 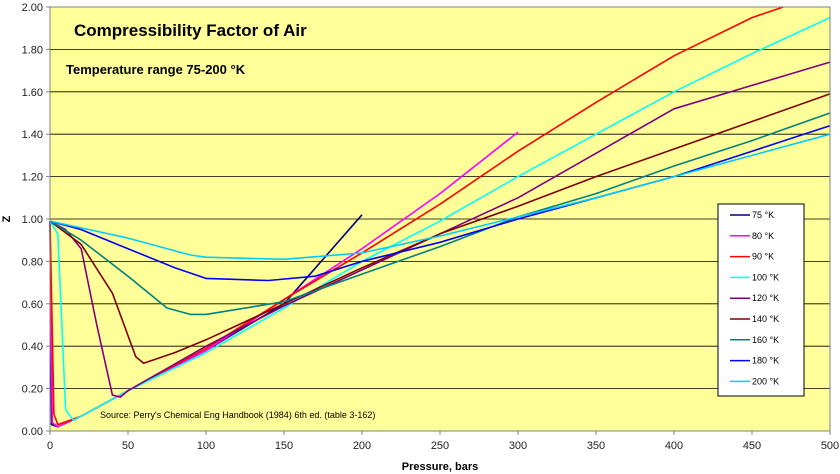 What do you see at coordinates (518, 446) in the screenshot?
I see `x-tick-label: 300` at bounding box center [518, 446].